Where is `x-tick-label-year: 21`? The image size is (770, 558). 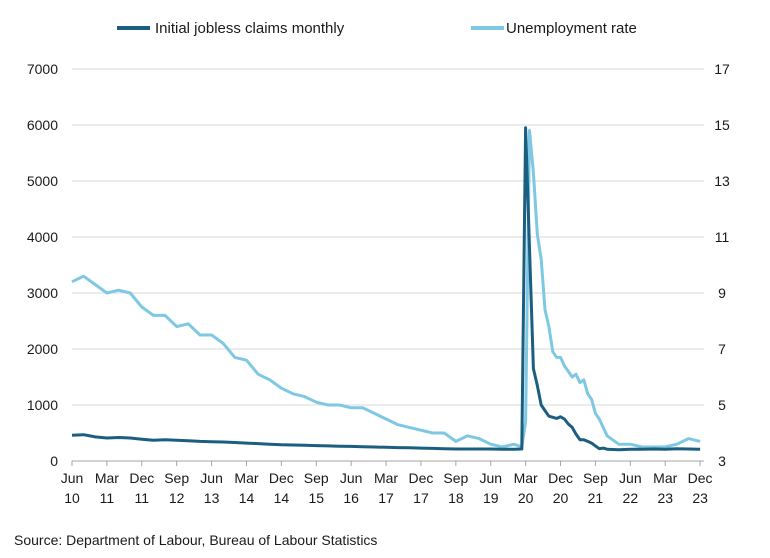 x-tick-label-year: 21 is located at coordinates (596, 498).